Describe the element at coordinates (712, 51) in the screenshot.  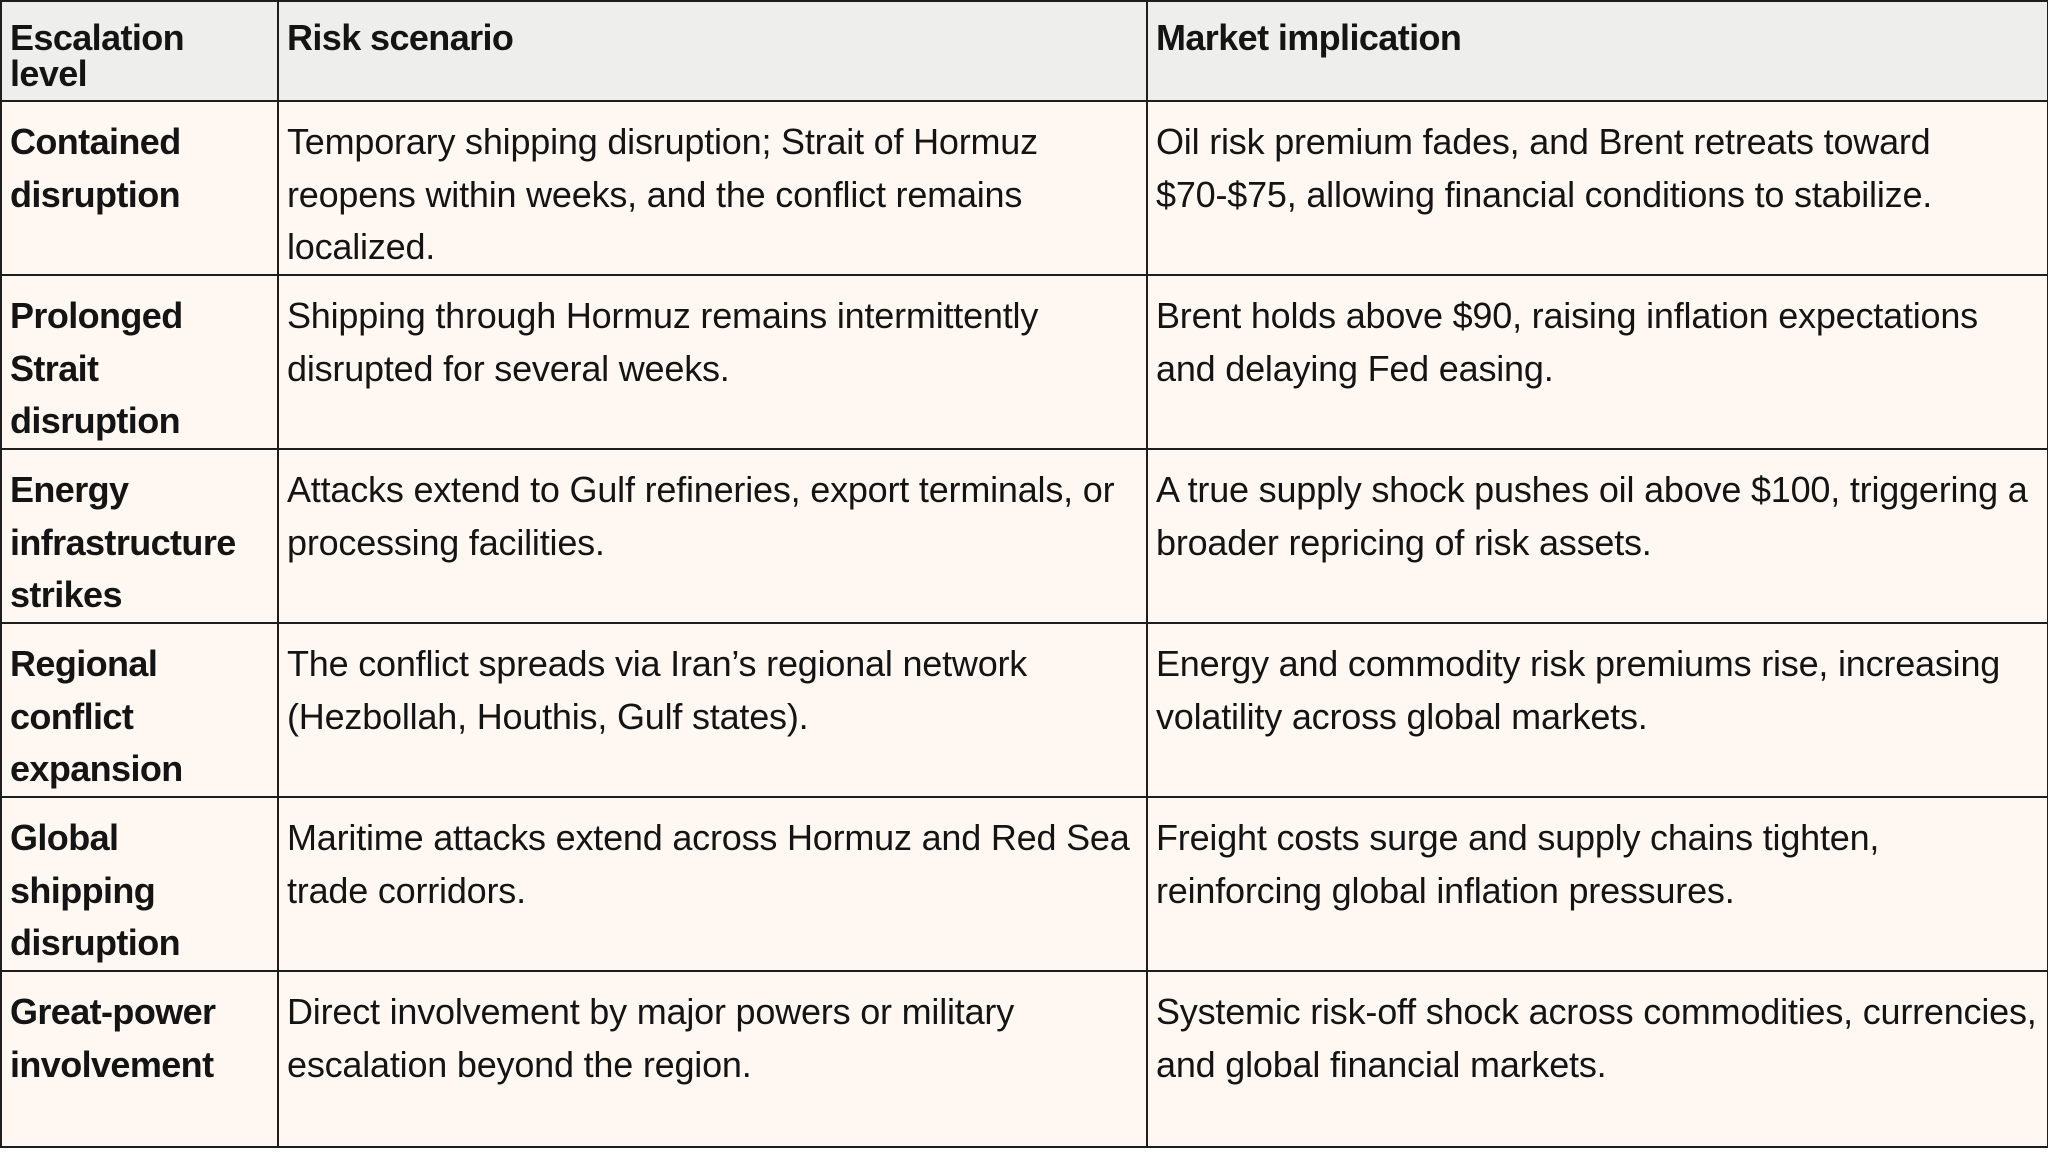
I see `header-risk-scenario: Risk scenario` at that location.